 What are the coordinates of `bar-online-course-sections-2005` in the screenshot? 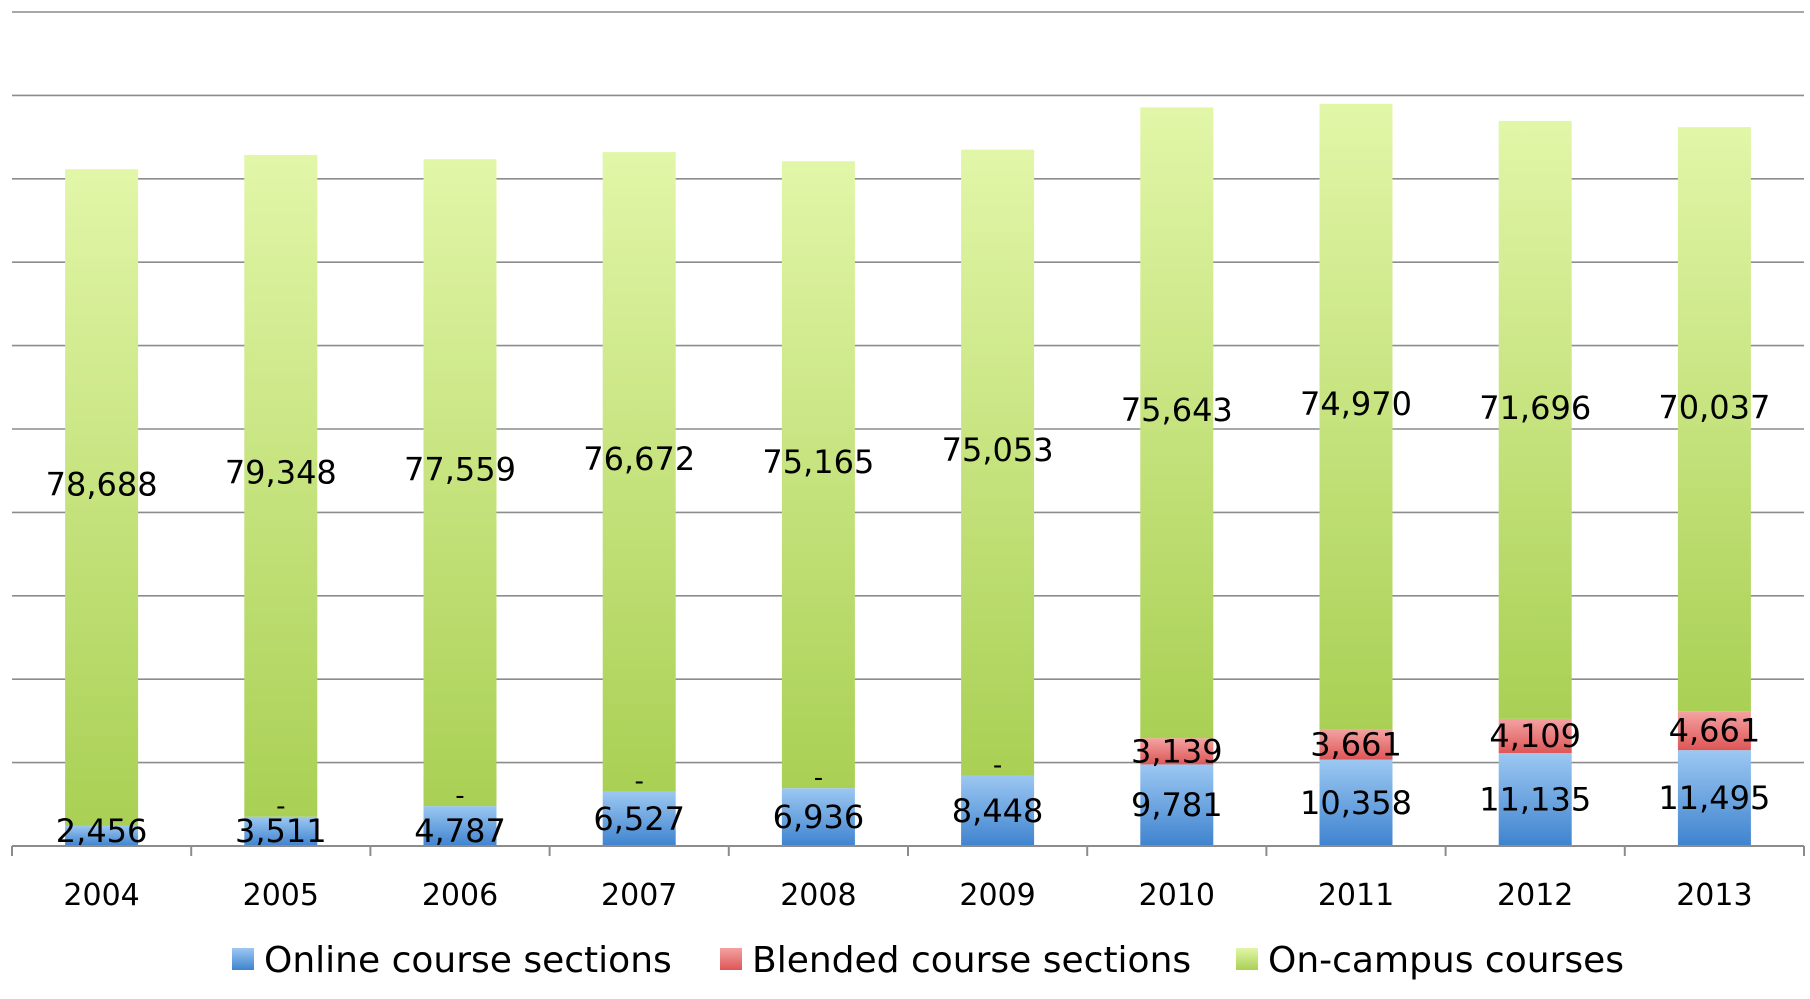 It's located at (281, 831).